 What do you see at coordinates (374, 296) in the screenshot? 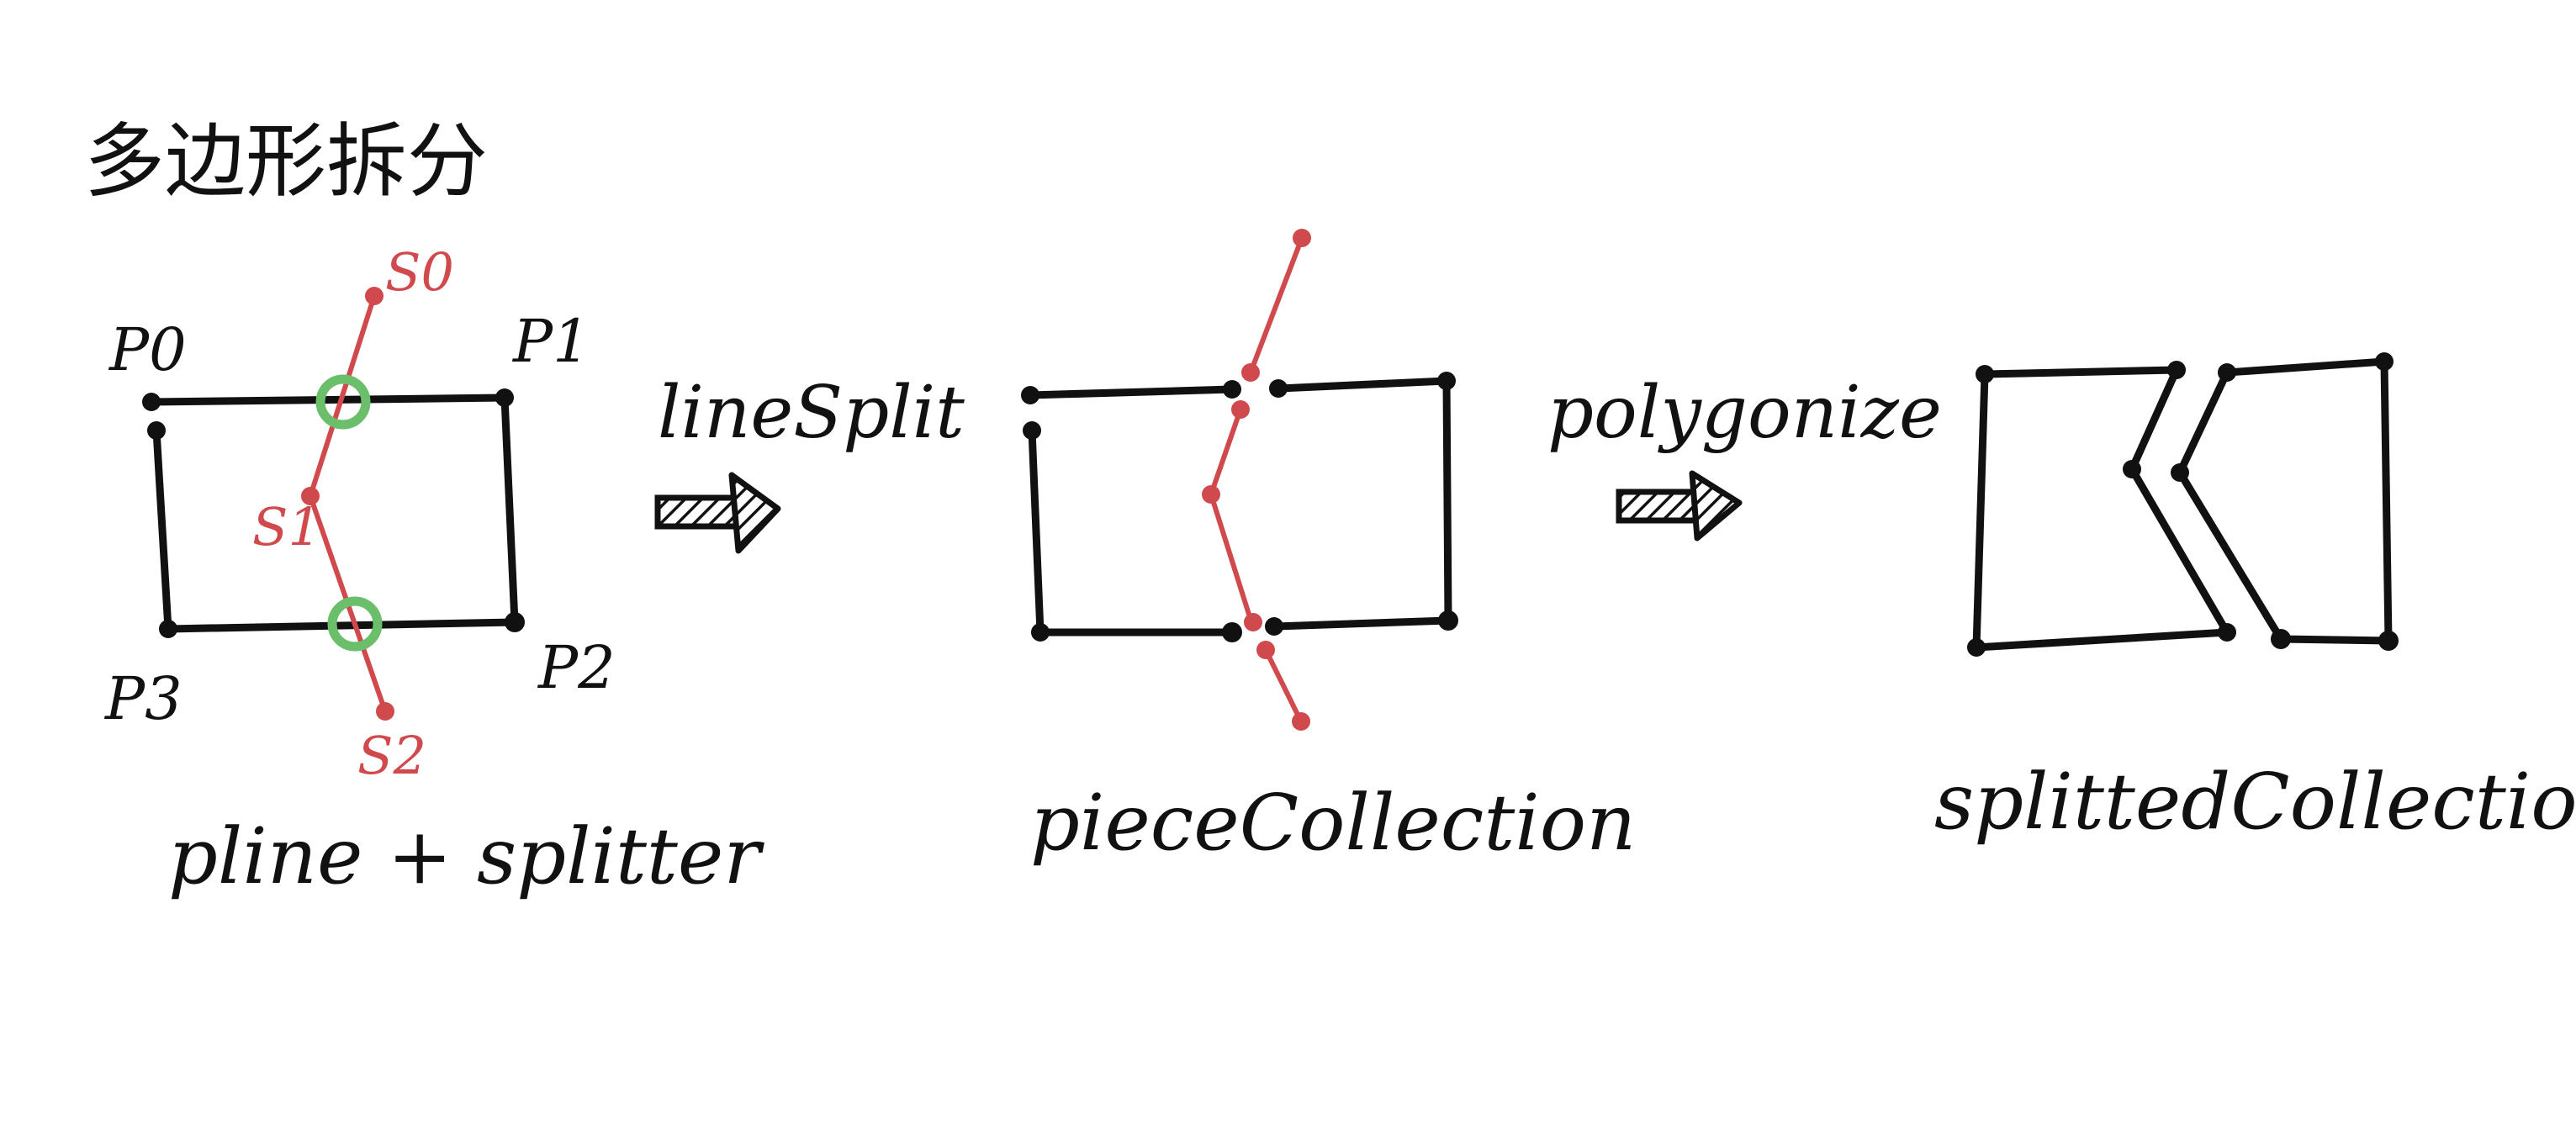
I see `splitter-vertex-s0` at bounding box center [374, 296].